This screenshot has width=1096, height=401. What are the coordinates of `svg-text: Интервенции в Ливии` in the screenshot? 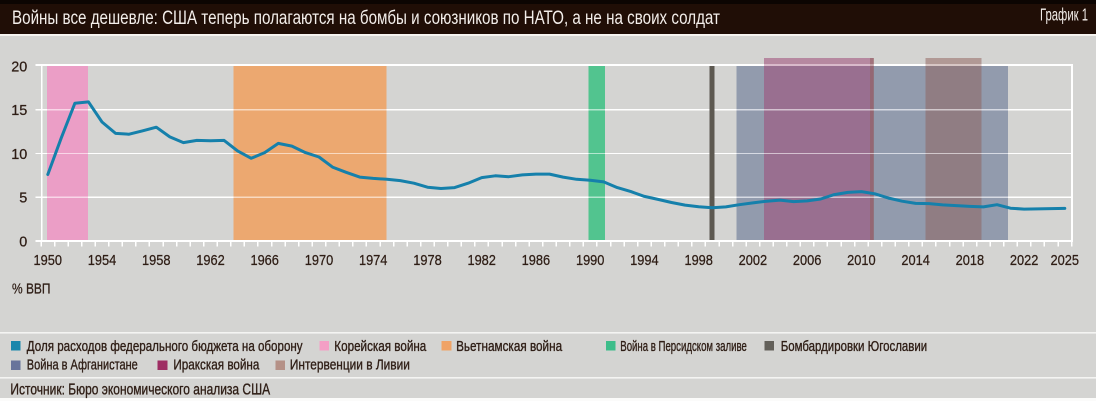 It's located at (350, 366).